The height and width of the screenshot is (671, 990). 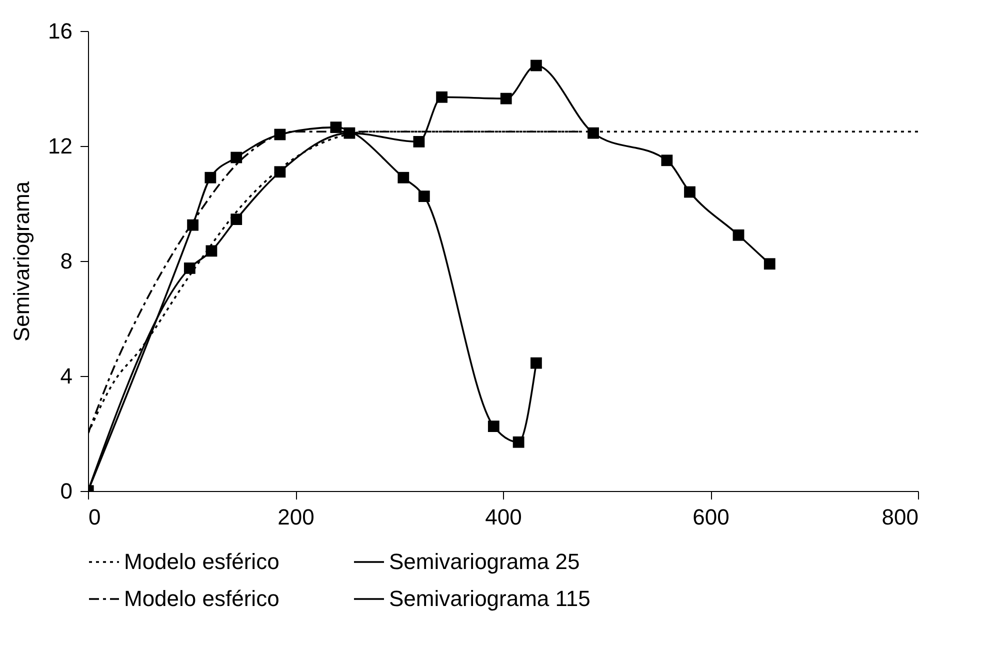 What do you see at coordinates (60, 31) in the screenshot?
I see `y-tick-label: 16` at bounding box center [60, 31].